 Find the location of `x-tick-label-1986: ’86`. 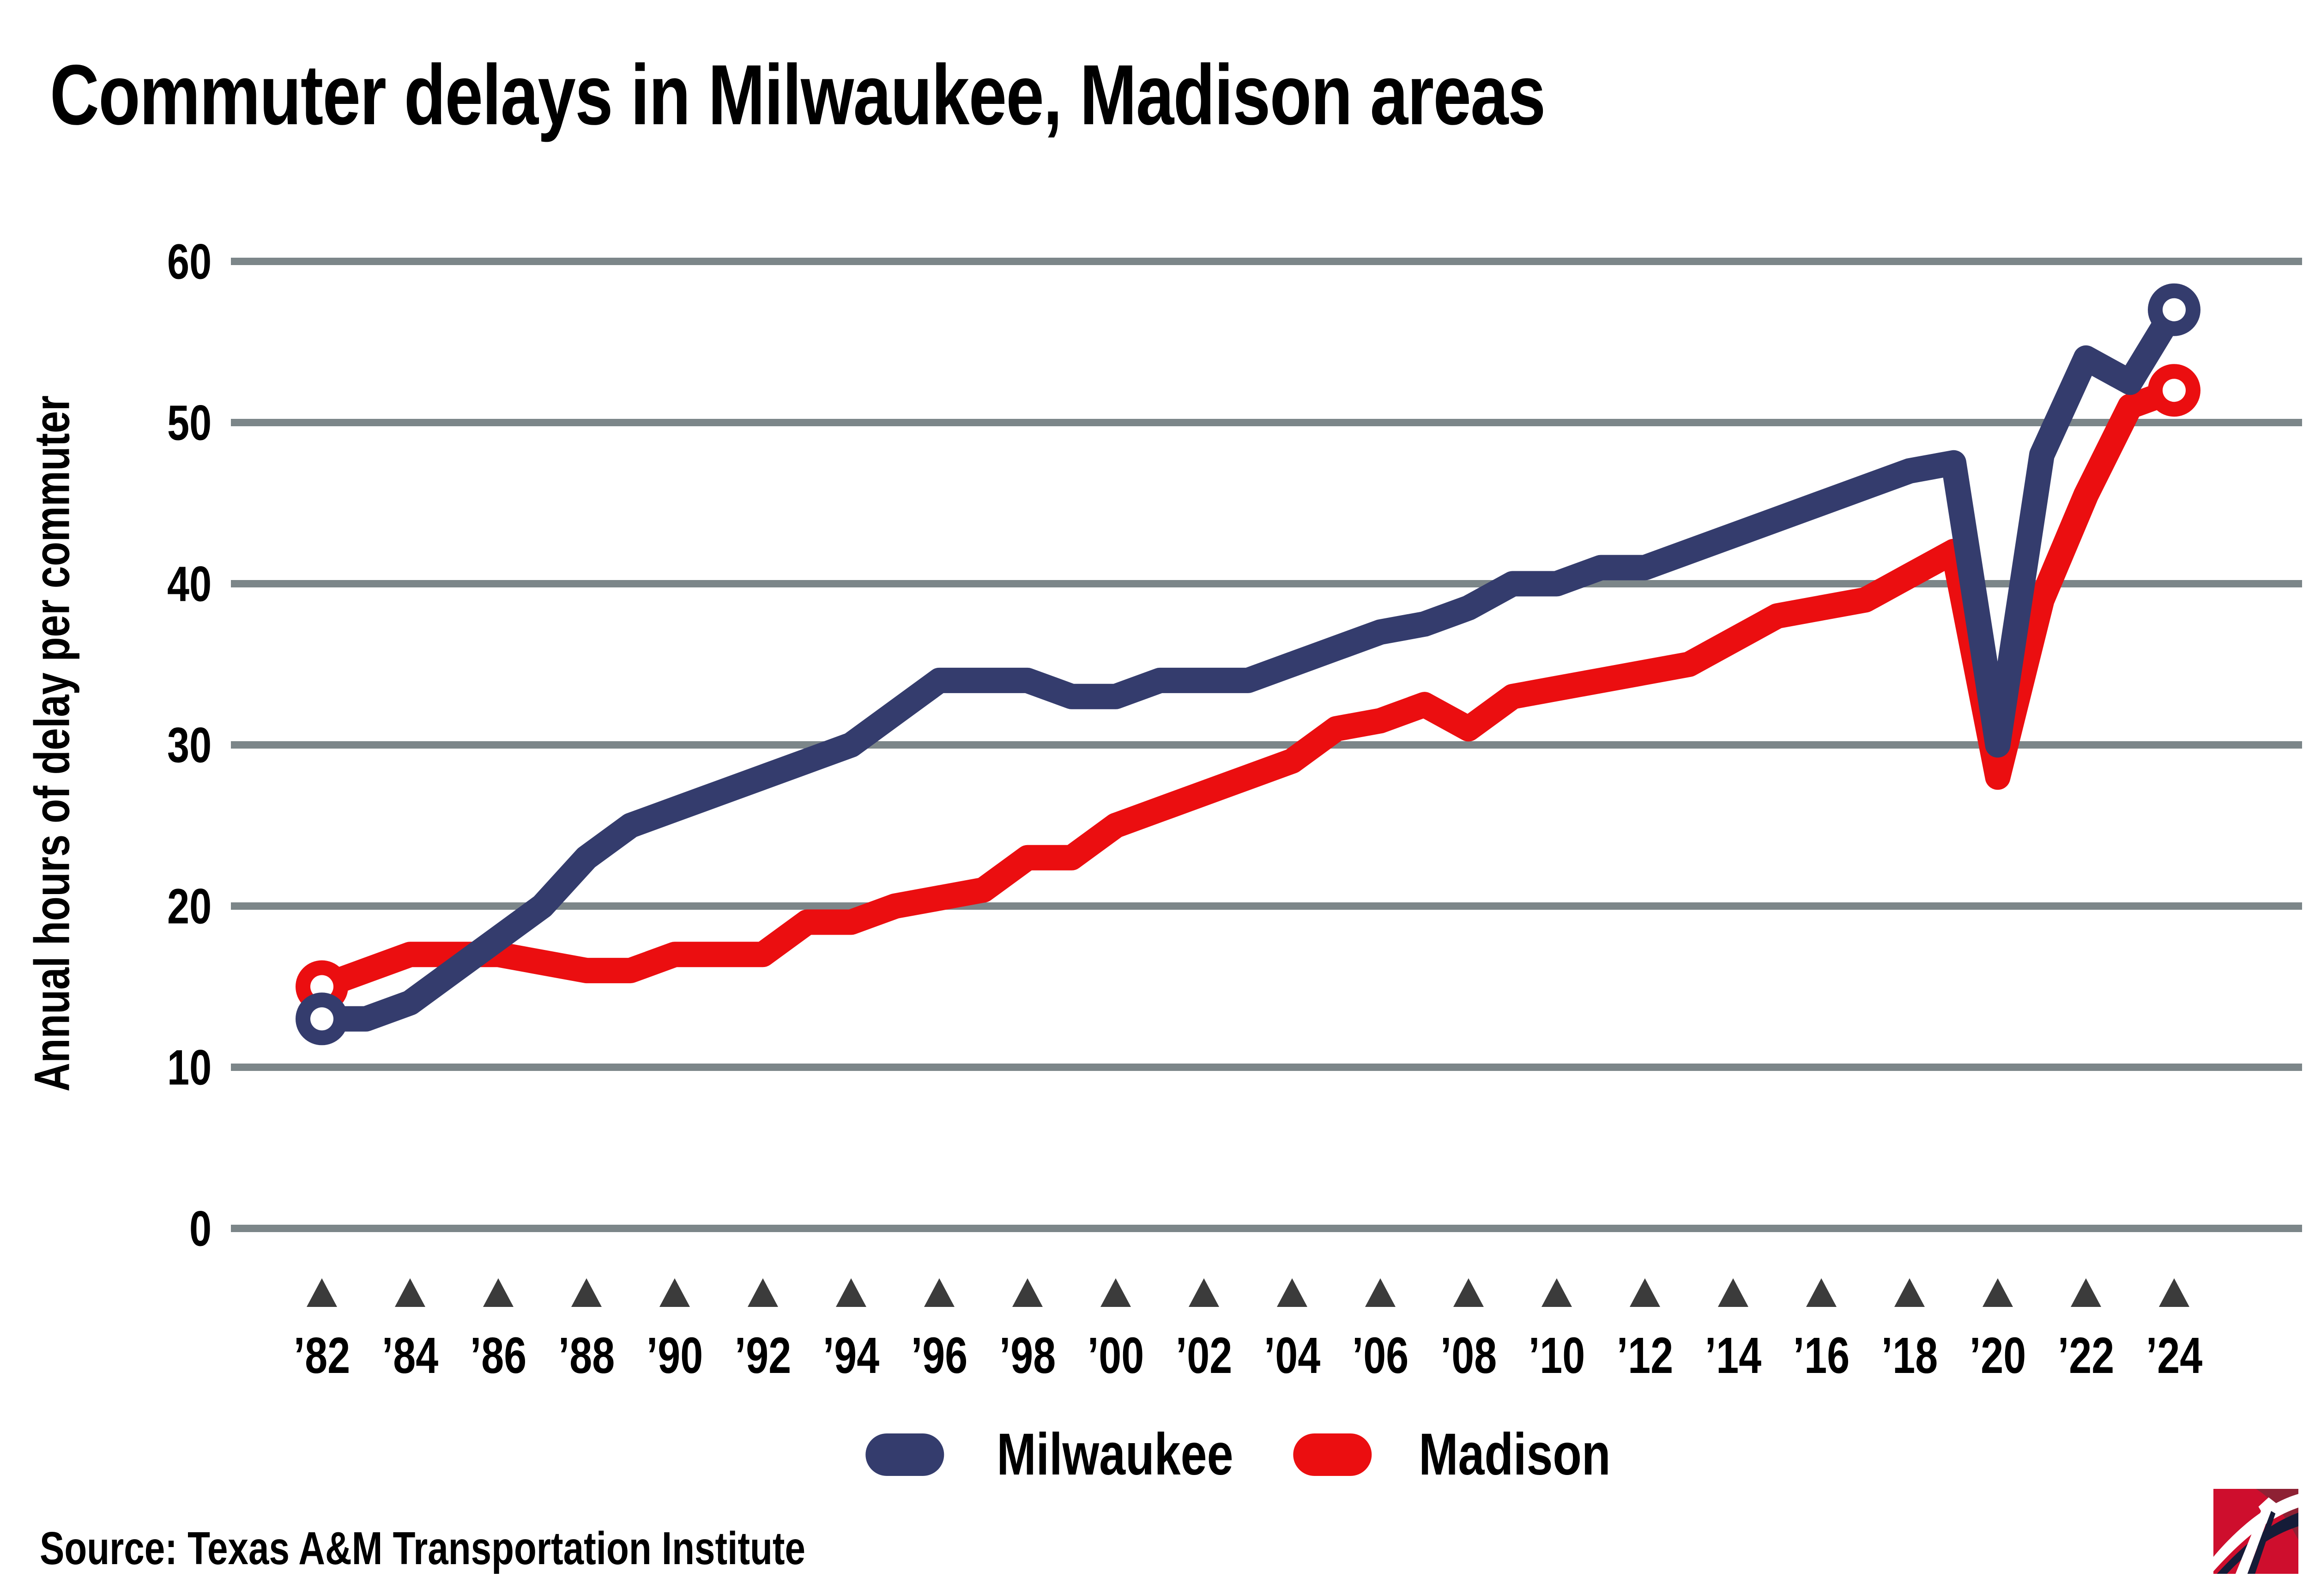

x-tick-label-1986: ’86 is located at coordinates (499, 1355).